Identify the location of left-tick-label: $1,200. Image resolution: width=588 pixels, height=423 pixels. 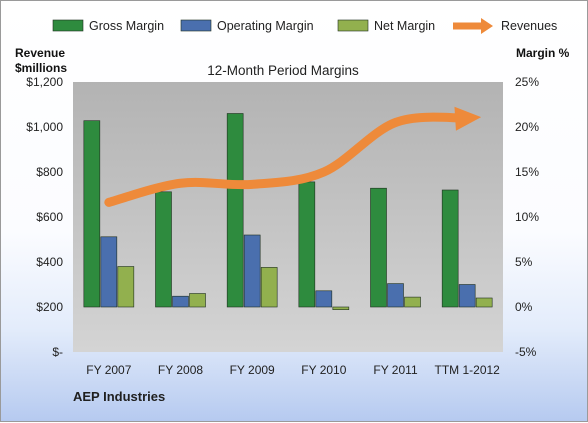
(44, 82).